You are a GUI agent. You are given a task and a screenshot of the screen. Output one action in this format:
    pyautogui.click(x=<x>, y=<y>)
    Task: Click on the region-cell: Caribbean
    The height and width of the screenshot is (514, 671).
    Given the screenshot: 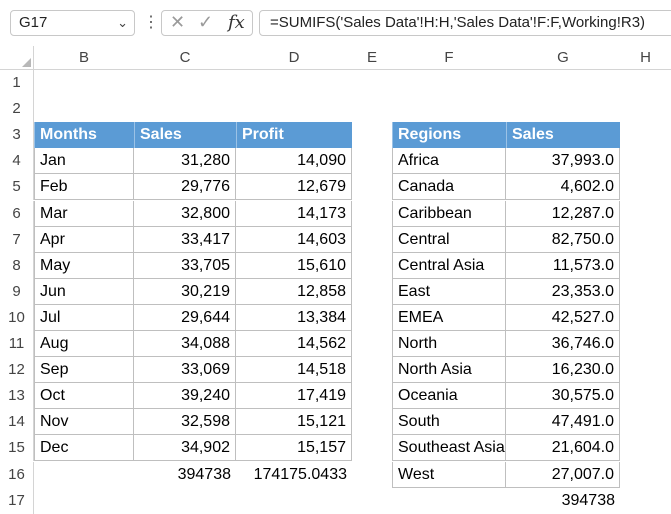 What is the action you would take?
    pyautogui.click(x=449, y=213)
    